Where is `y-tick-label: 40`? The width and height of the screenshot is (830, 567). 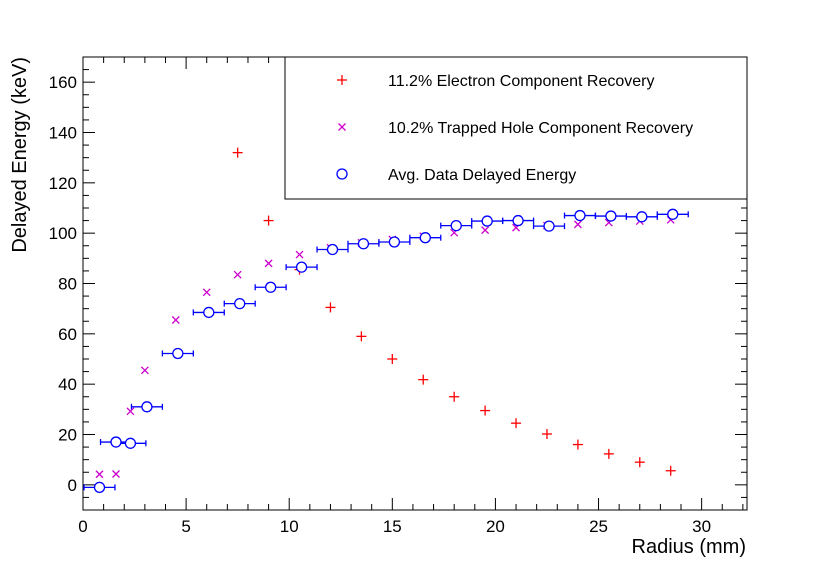
y-tick-label: 40 is located at coordinates (67, 384).